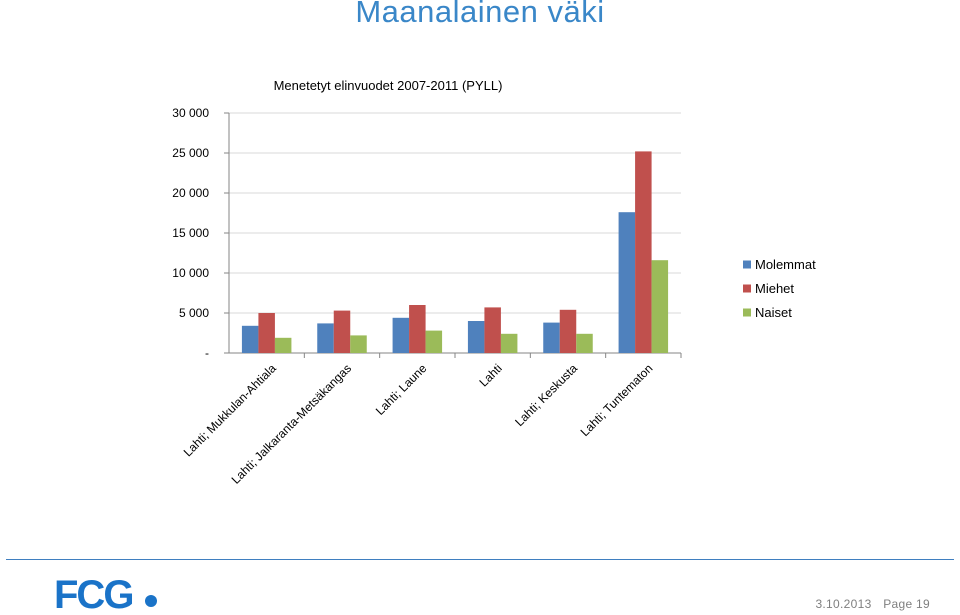  I want to click on y-axis-ticks: - 5 000 10 000 15 000 20 000 25 000 30 000, so click(190, 233).